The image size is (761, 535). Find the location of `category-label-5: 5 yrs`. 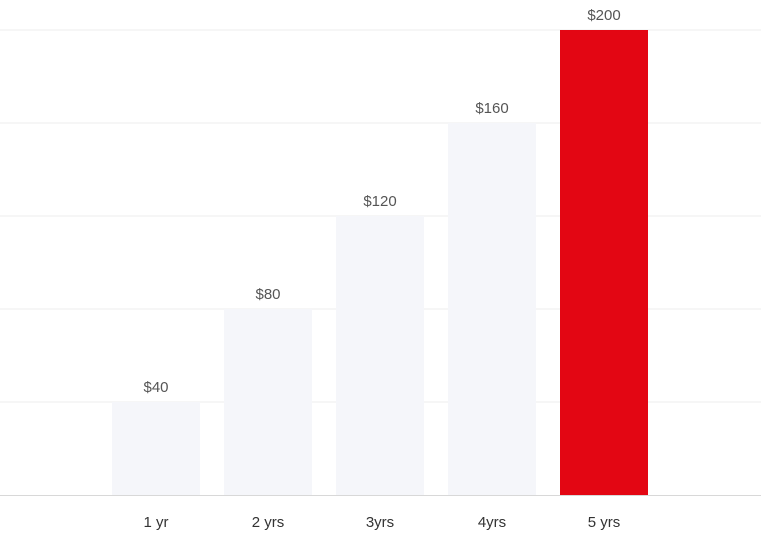

category-label-5: 5 yrs is located at coordinates (604, 522).